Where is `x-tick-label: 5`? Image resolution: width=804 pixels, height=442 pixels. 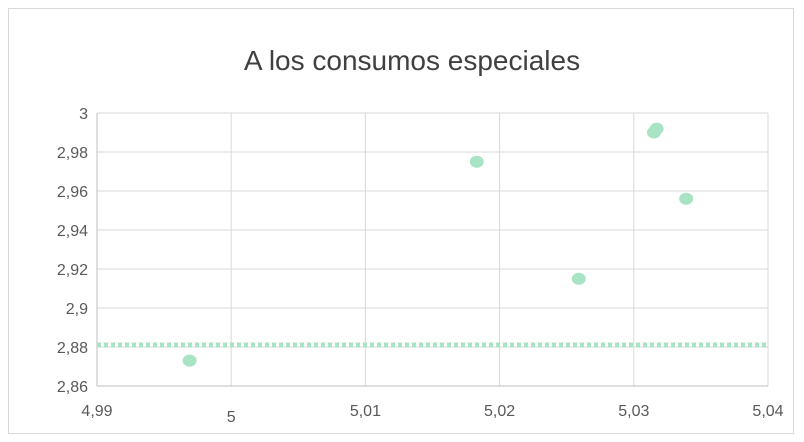
x-tick-label: 5 is located at coordinates (231, 417).